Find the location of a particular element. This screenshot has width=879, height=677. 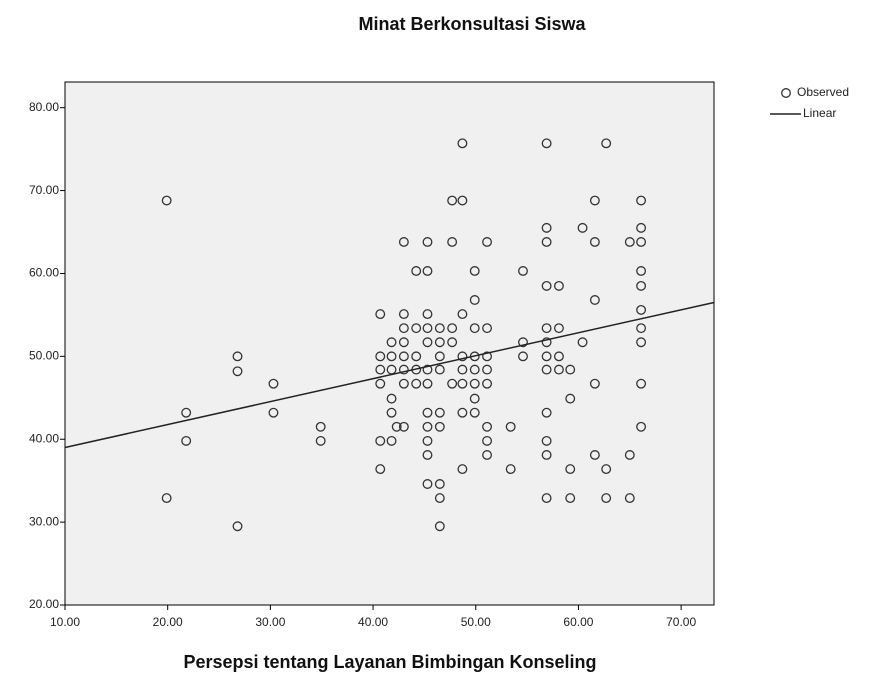

legend-label: Observed is located at coordinates (823, 92).